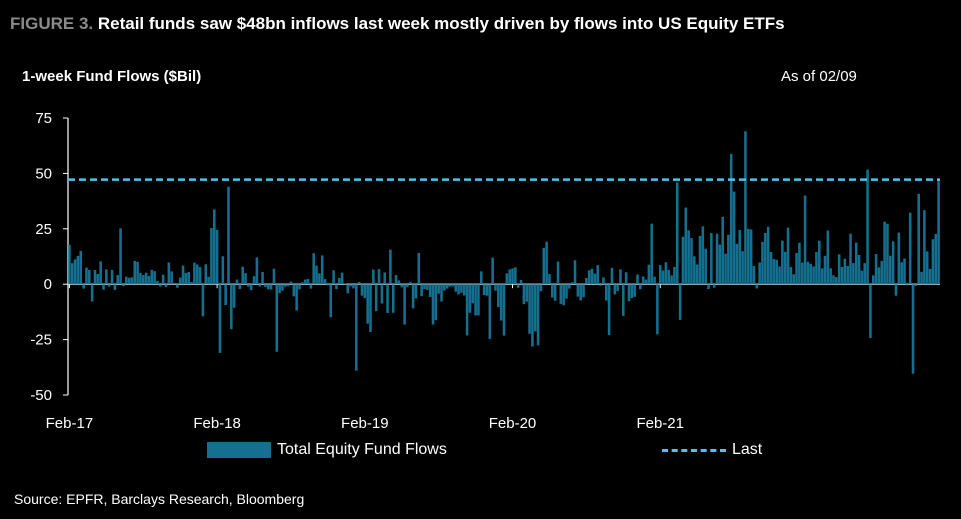  Describe the element at coordinates (41, 395) in the screenshot. I see `y-tick-label: -50` at that location.